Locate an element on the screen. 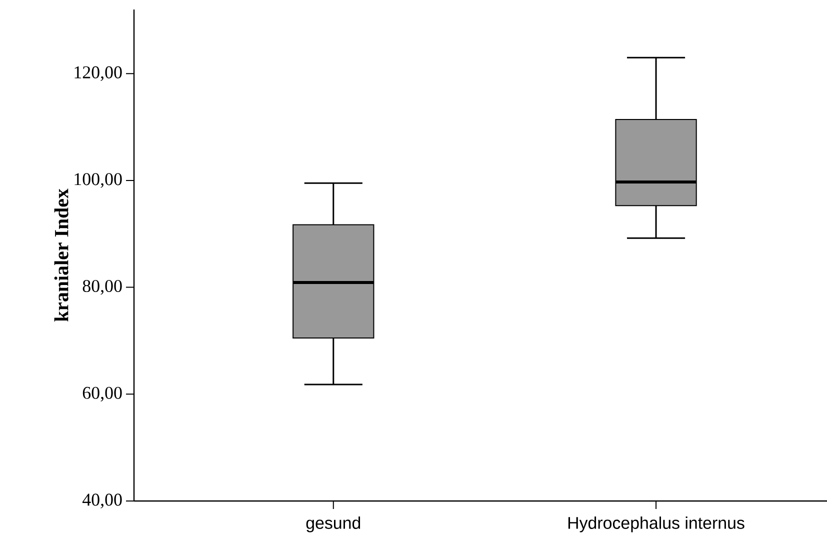 The width and height of the screenshot is (827, 550). y-tick-label: 60,00 is located at coordinates (102, 394).